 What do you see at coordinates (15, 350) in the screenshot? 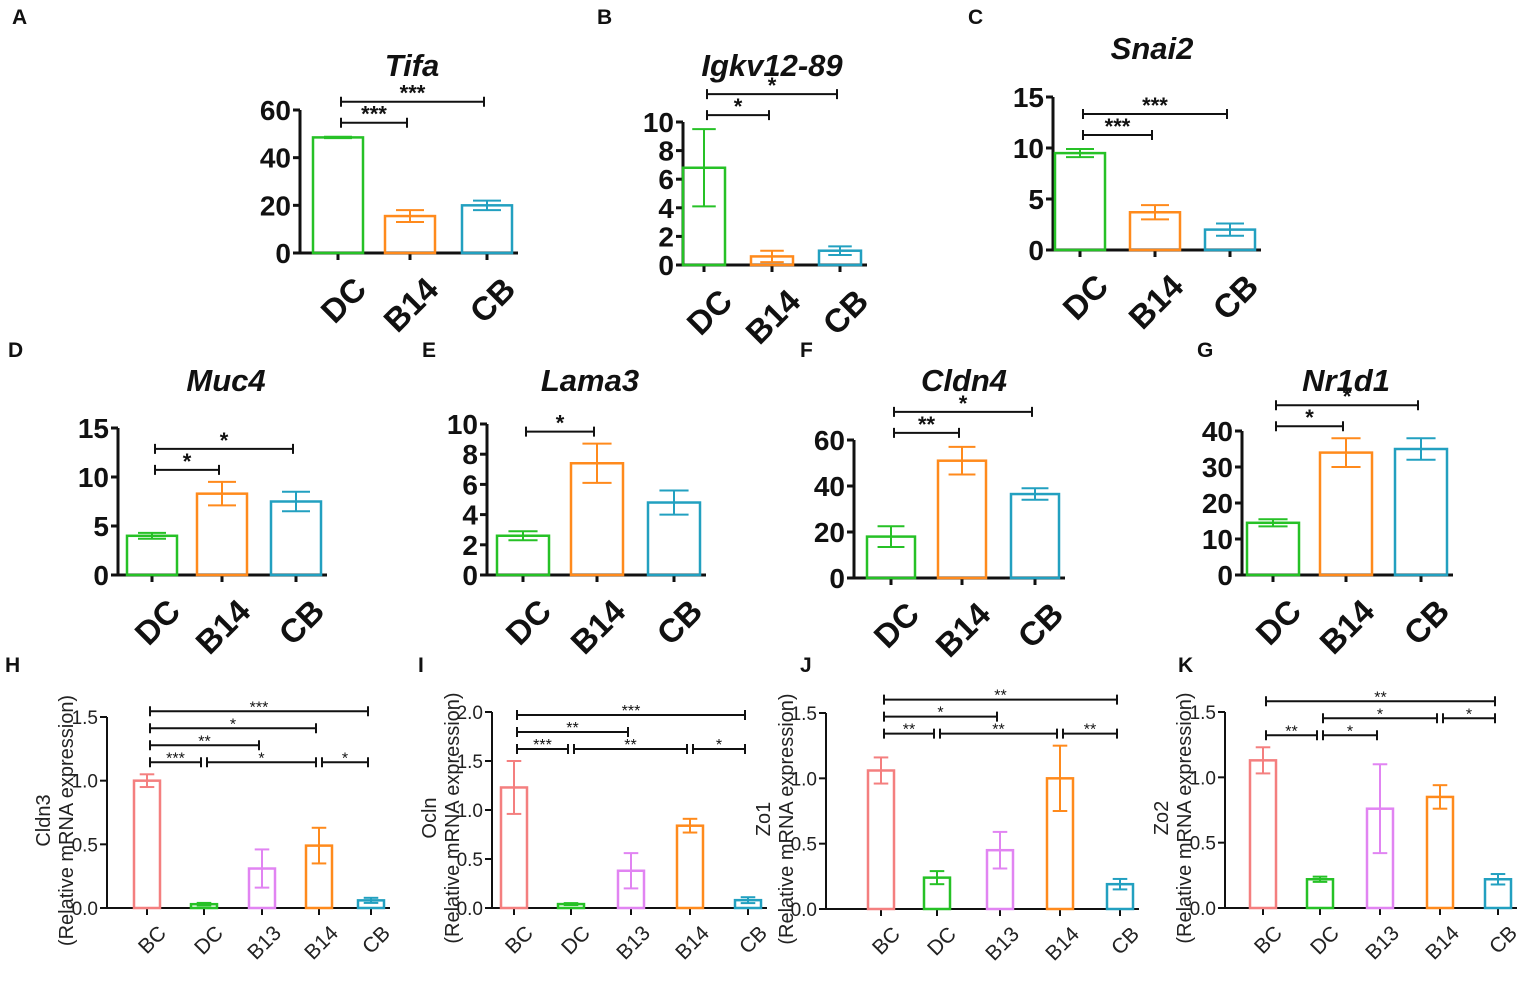
I see `panel-letter: D` at bounding box center [15, 350].